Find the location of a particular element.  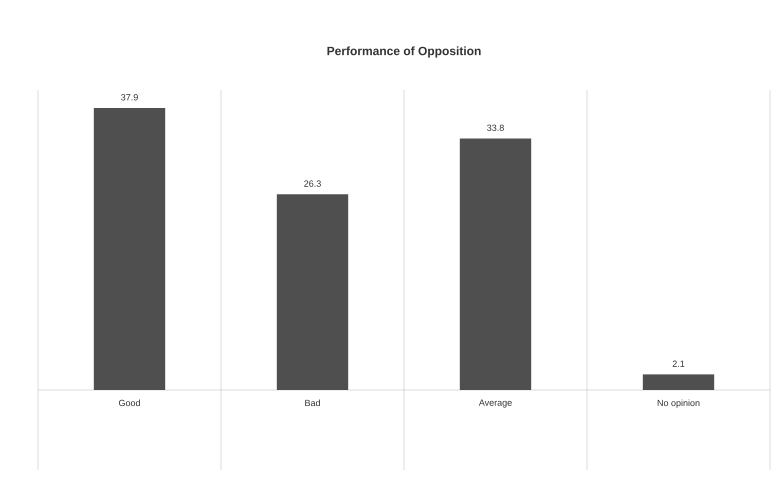

data-label: 33.8 is located at coordinates (495, 127).